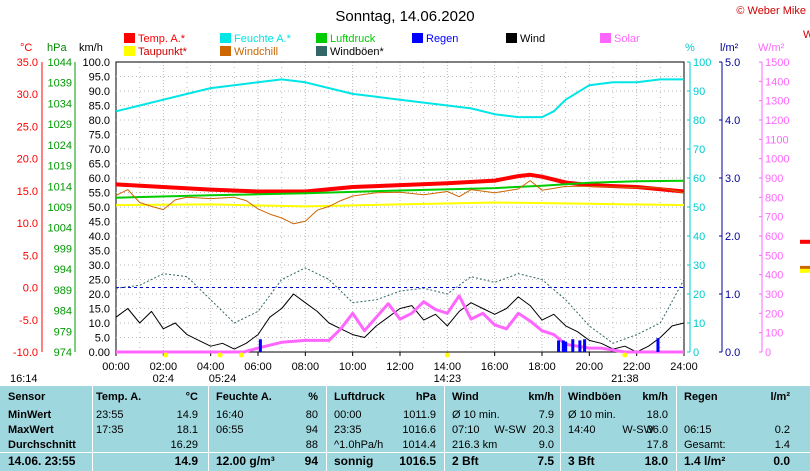 The width and height of the screenshot is (810, 471). Describe the element at coordinates (400, 323) in the screenshot. I see `series-wind` at that location.